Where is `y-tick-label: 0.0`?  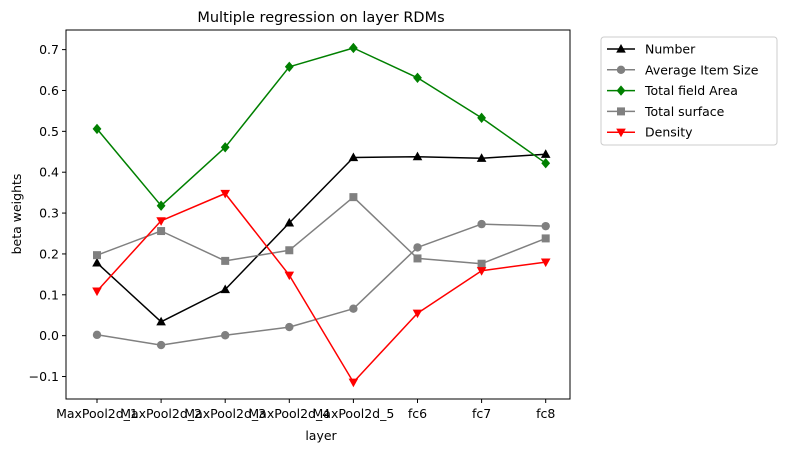 y-tick-label: 0.0 is located at coordinates (49, 335).